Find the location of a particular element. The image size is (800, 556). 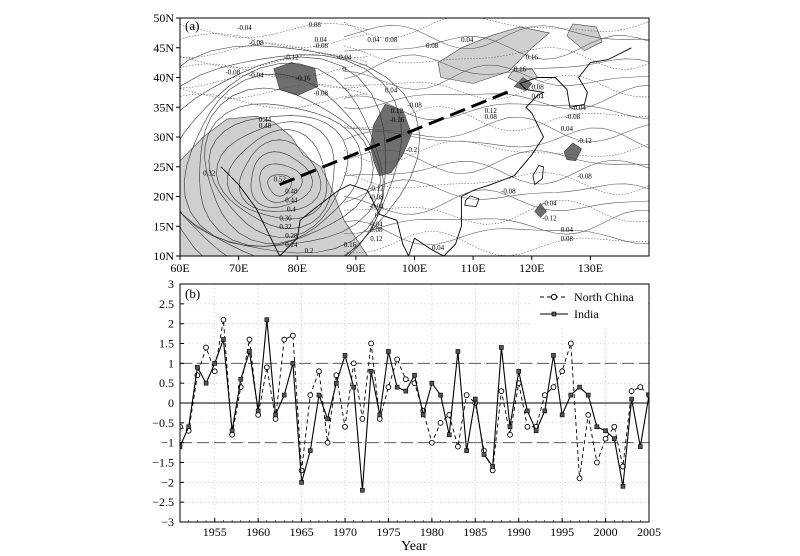

map-y-ticks: 10N 15N 20N 25N 30N 35N 40N 45N 50N is located at coordinates (166, 137).